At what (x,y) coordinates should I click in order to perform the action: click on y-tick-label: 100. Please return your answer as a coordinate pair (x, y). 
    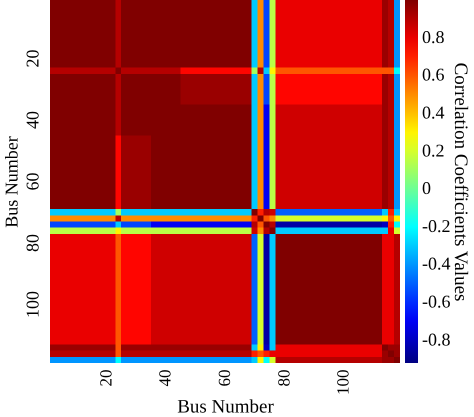
    Looking at the image, I should click on (32, 304).